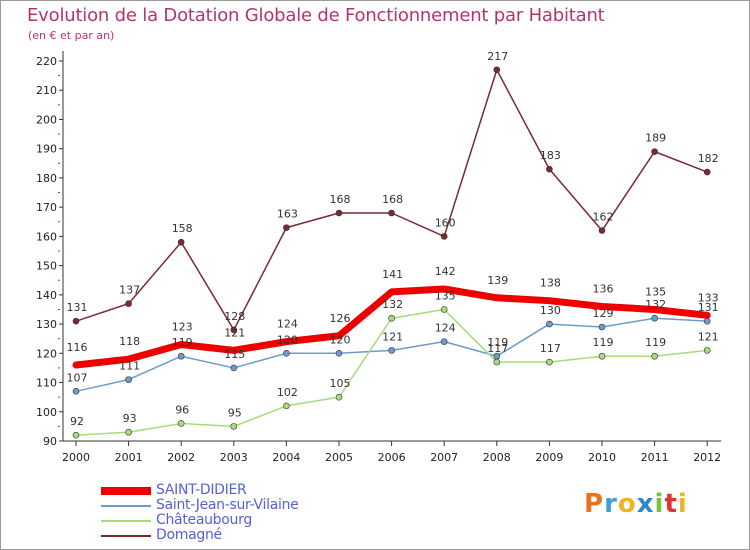  I want to click on data-label-saint-didier: 136, so click(603, 289).